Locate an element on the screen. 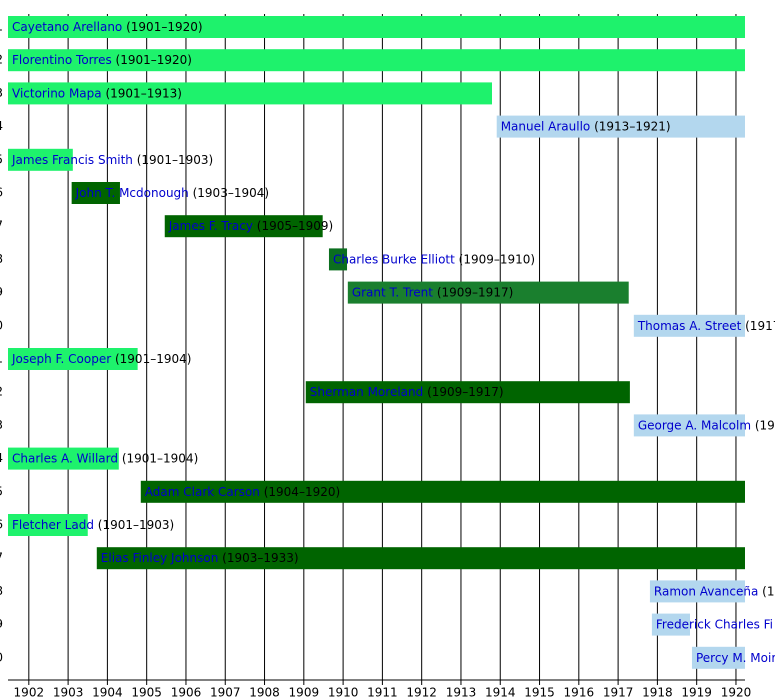 Image resolution: width=775 pixels, height=700 pixels. date-range: (1903–1904) is located at coordinates (231, 193).